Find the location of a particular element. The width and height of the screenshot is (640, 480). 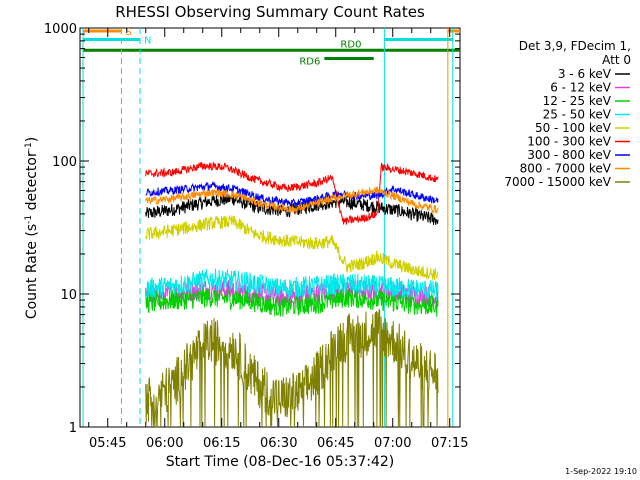

legend-label: 6 - 12 keV is located at coordinates (581, 88).